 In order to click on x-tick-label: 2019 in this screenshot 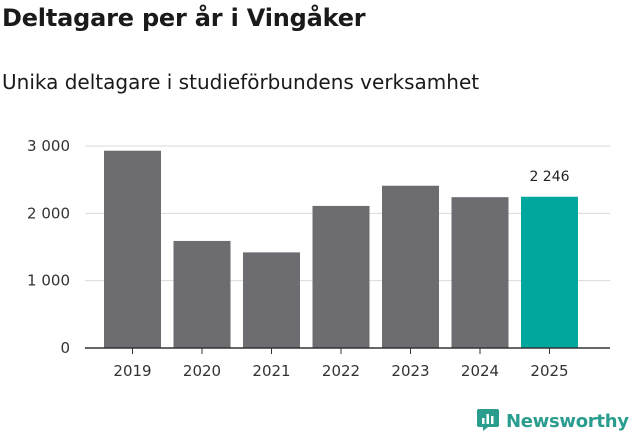, I will do `click(132, 371)`.